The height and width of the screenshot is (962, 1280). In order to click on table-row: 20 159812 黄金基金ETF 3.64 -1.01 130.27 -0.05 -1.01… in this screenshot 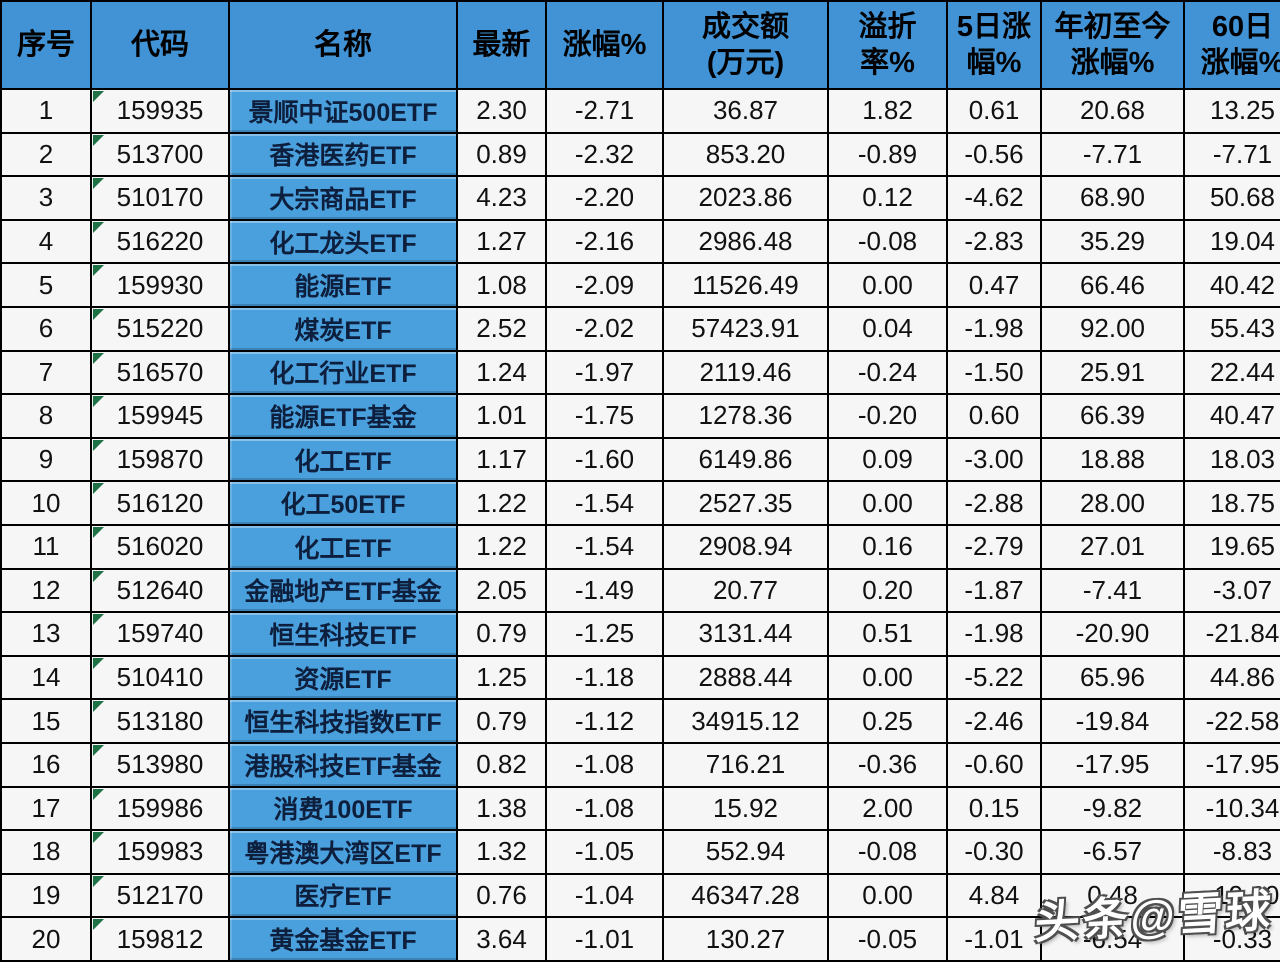, I will do `click(640, 939)`.